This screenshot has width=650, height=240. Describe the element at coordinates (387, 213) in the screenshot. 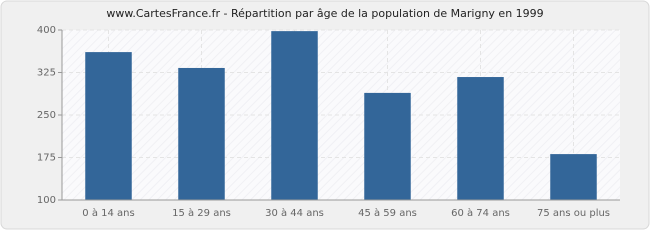

I see `x-tick-label: 45 à 59 ans` at that location.